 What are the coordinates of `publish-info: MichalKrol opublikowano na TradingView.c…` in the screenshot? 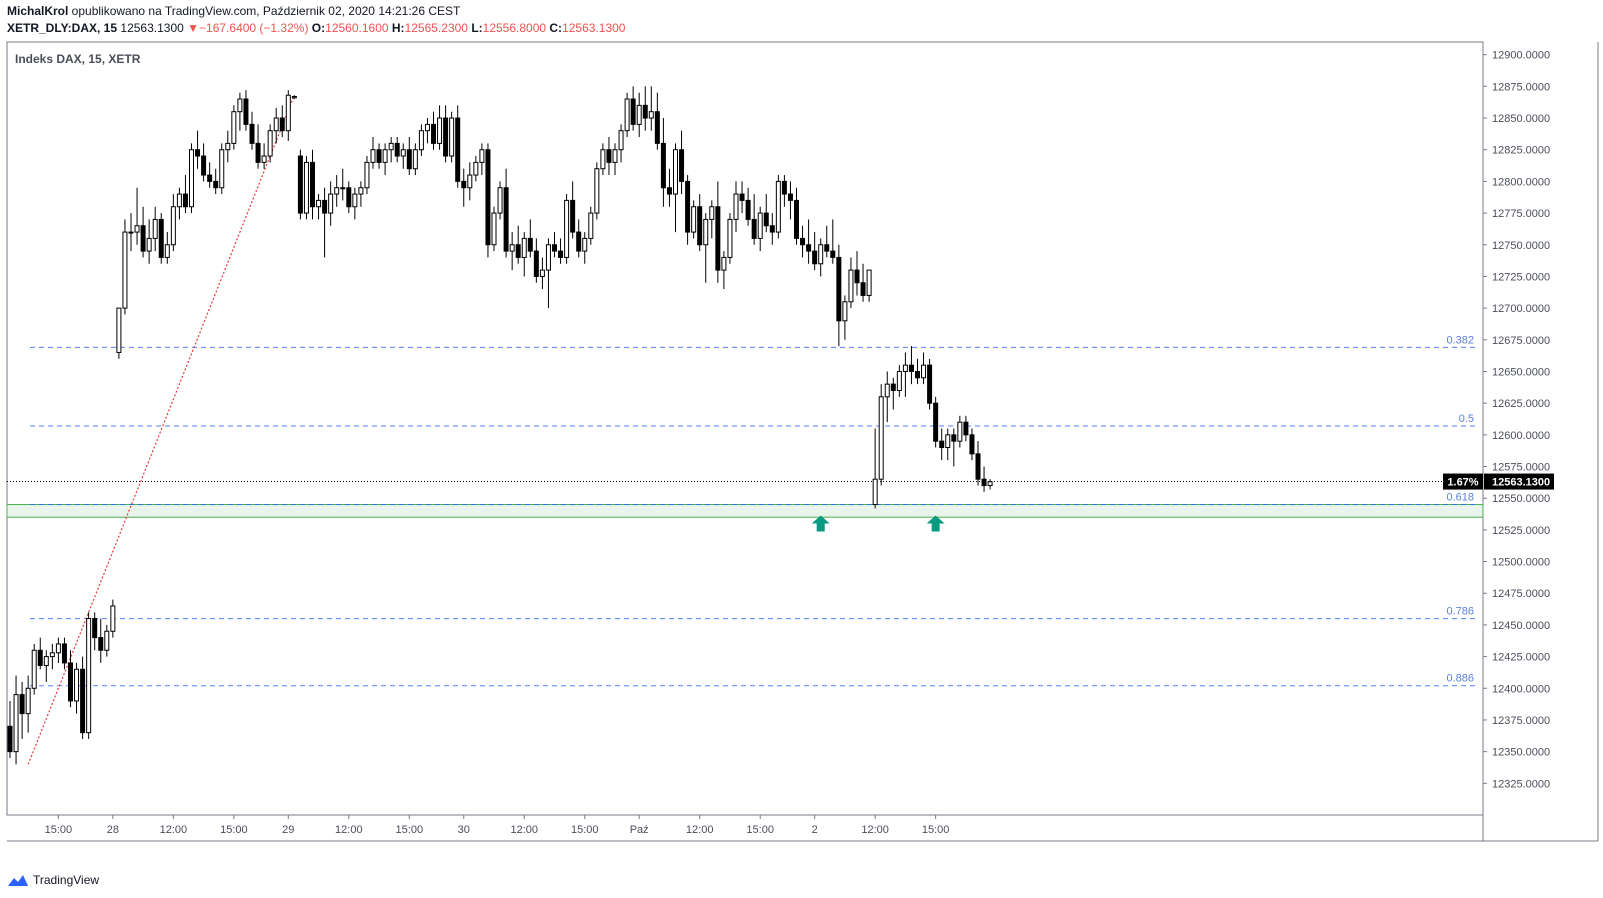 It's located at (233, 11).